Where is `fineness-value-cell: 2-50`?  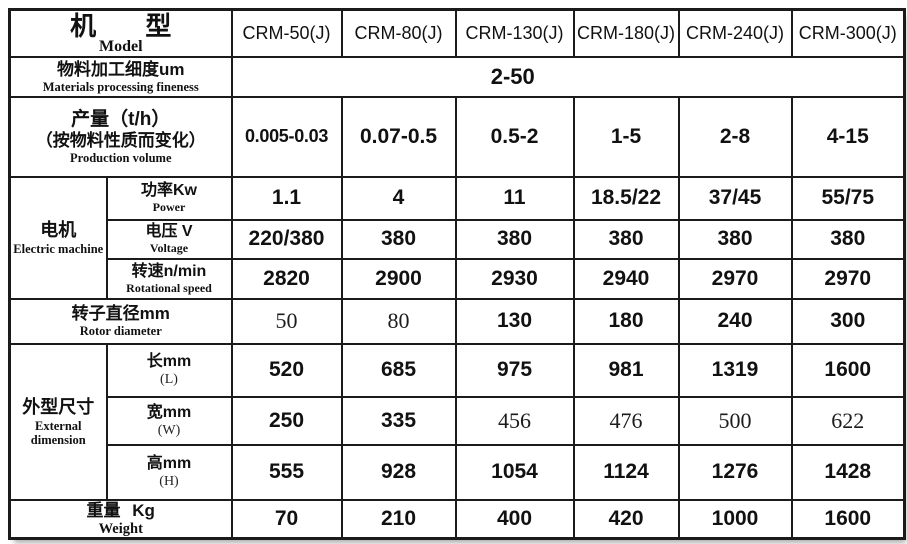 fineness-value-cell: 2-50 is located at coordinates (568, 76).